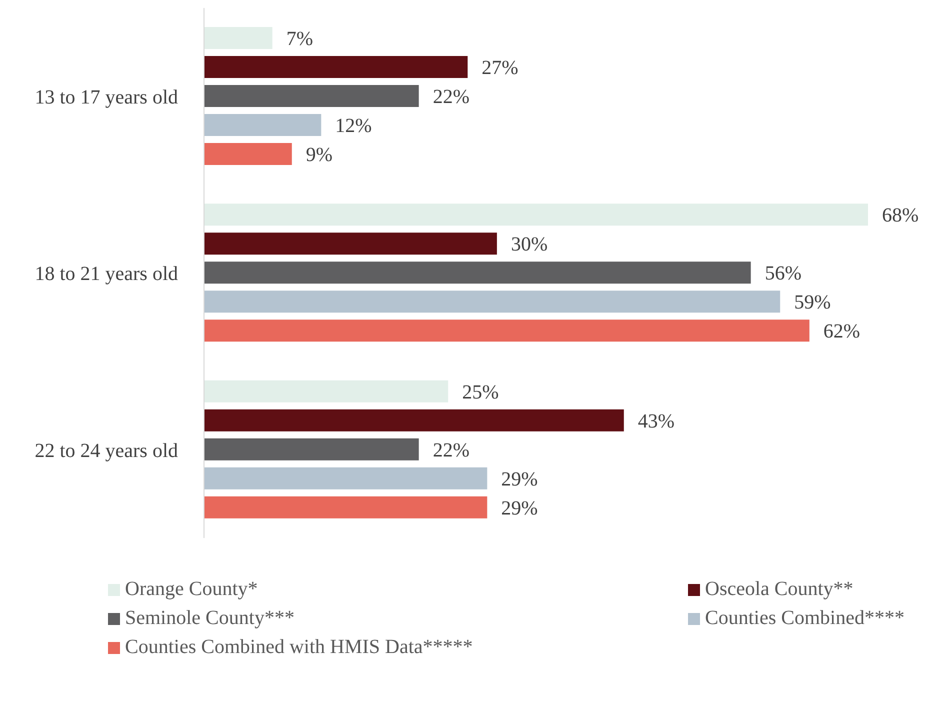  What do you see at coordinates (812, 303) in the screenshot?
I see `data-label: 59%` at bounding box center [812, 303].